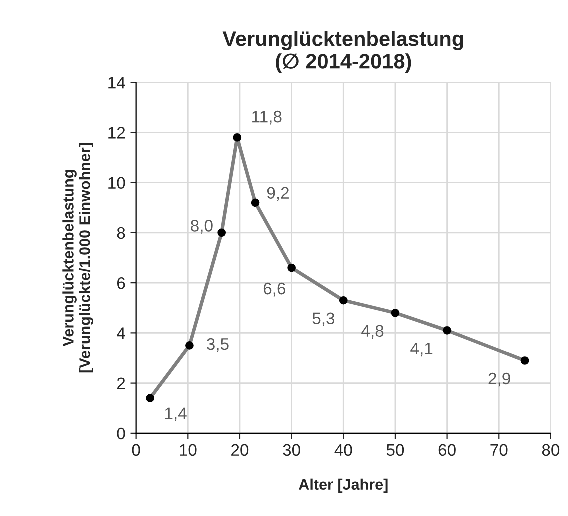 Image resolution: width=568 pixels, height=516 pixels. Describe the element at coordinates (499, 450) in the screenshot. I see `x-tick-label: 70` at that location.